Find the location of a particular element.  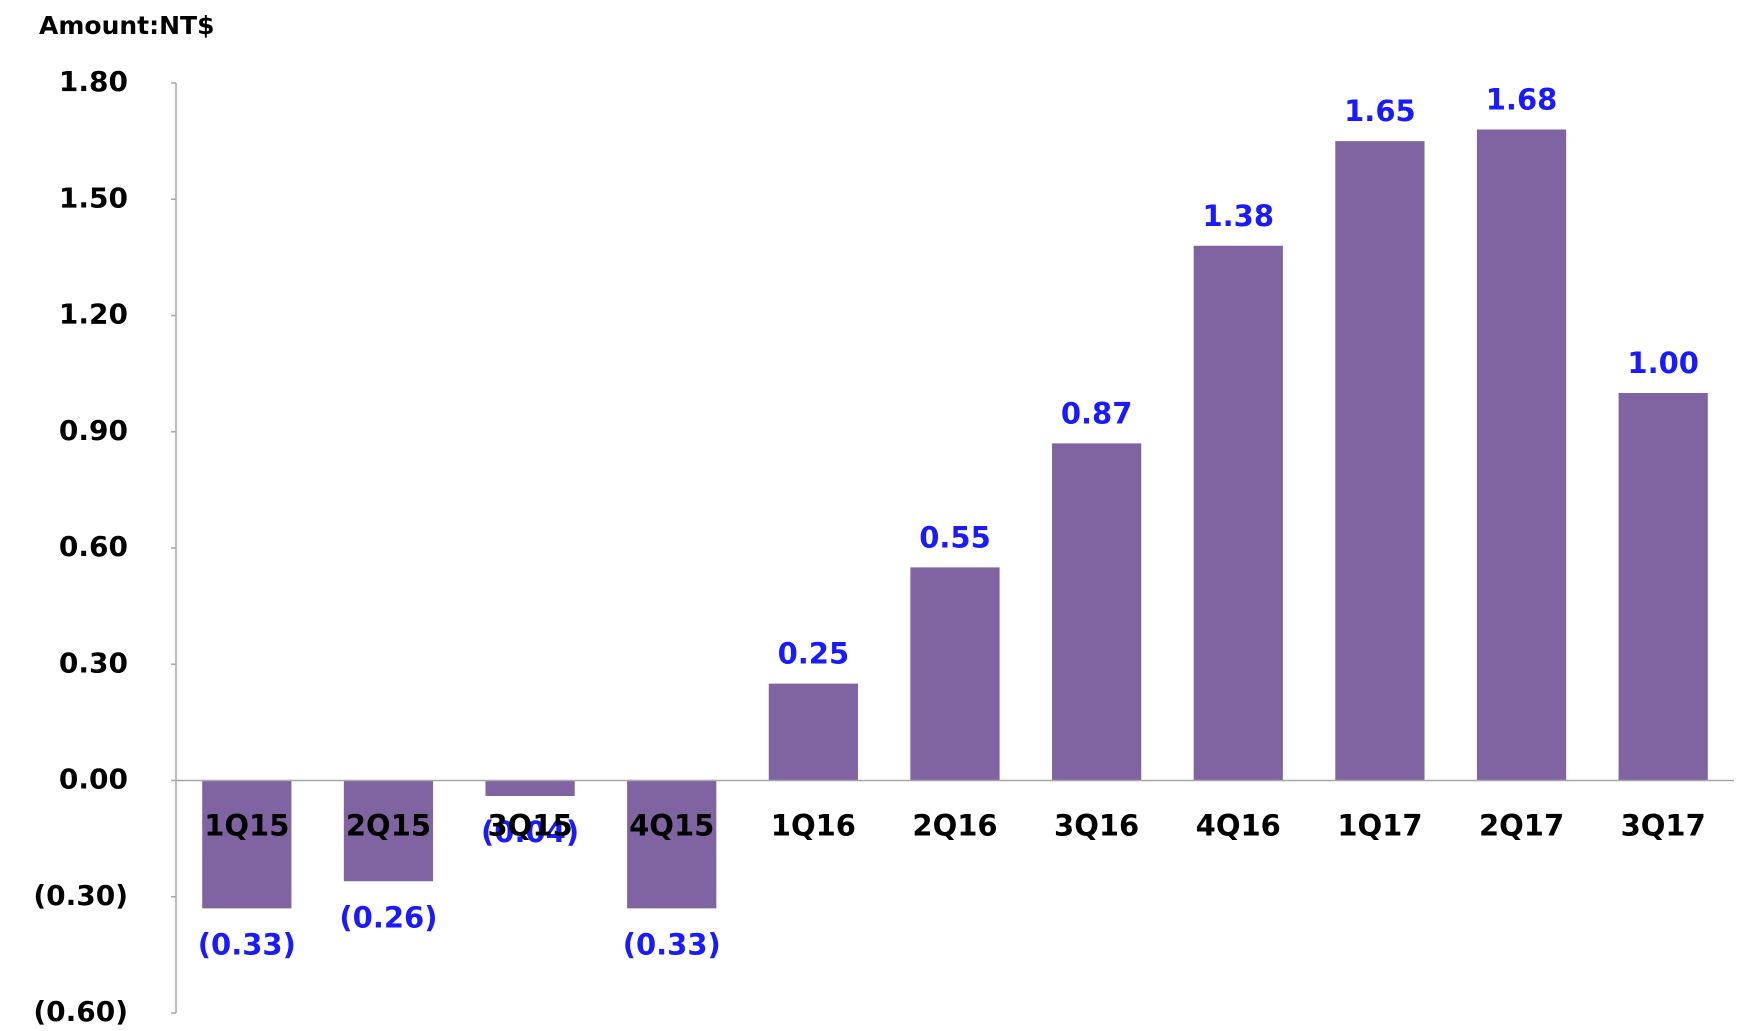

y-tick-label: 0.30 is located at coordinates (93, 662).